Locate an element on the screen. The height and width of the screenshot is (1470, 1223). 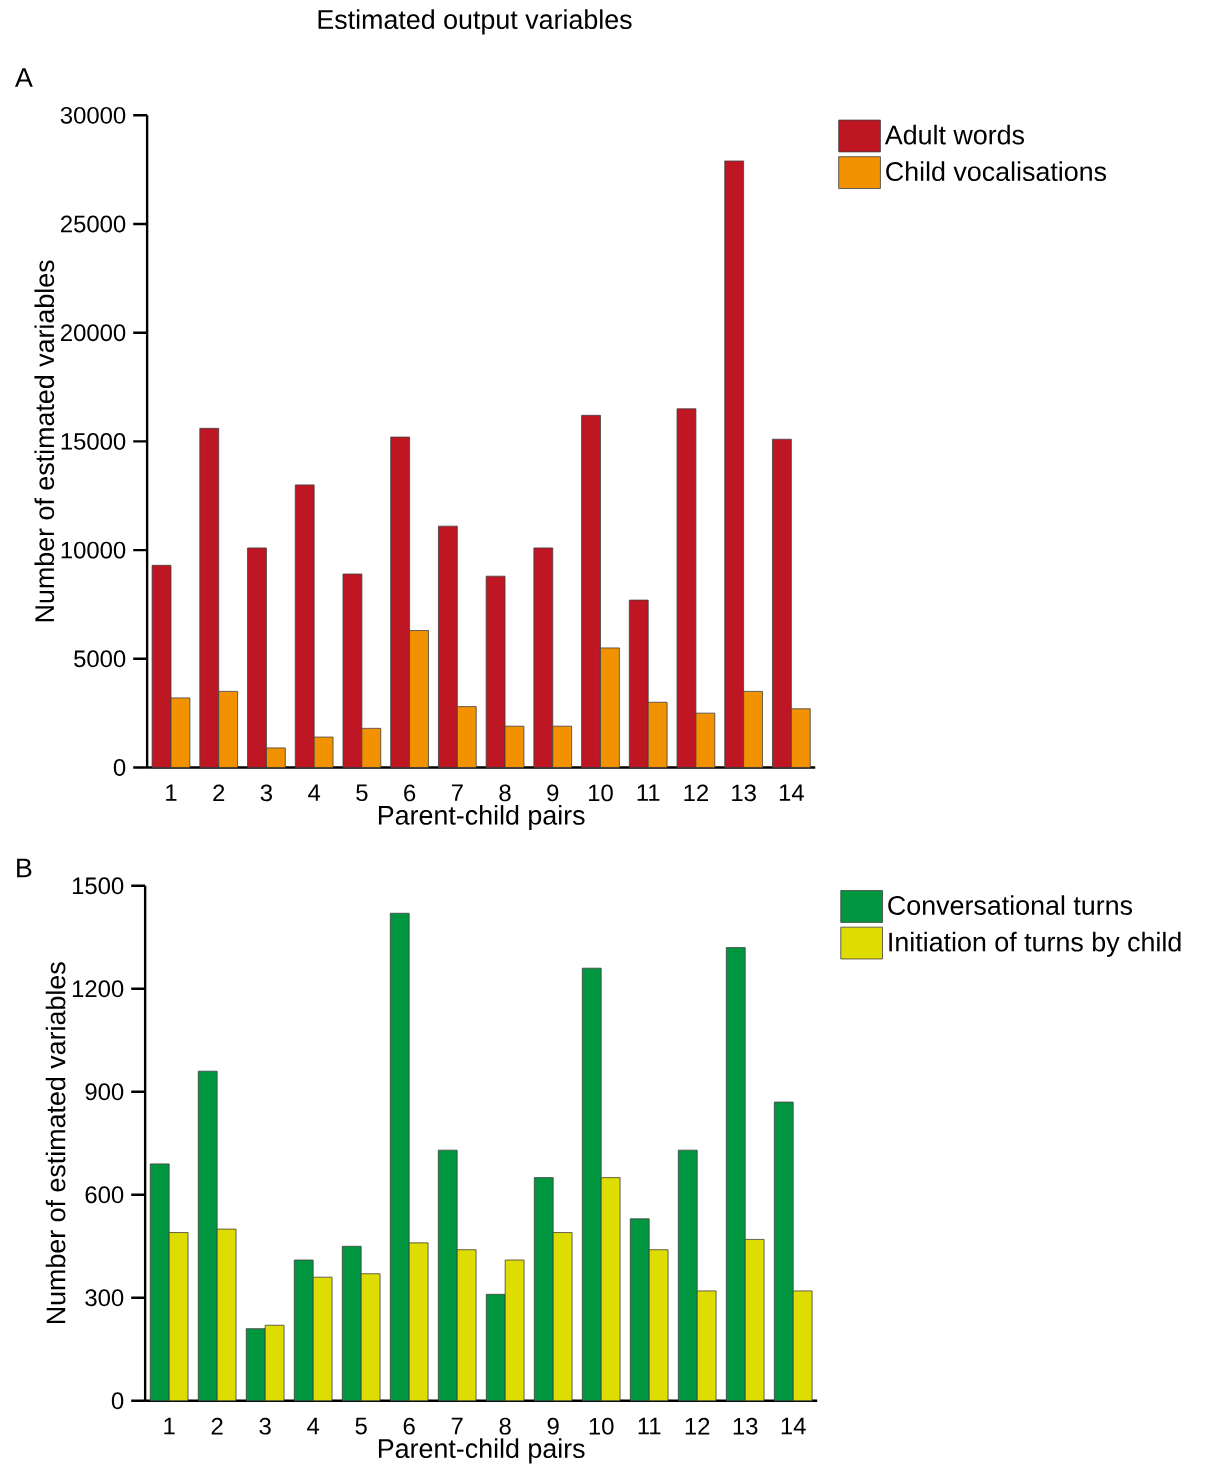
text: B is located at coordinates (24, 868).